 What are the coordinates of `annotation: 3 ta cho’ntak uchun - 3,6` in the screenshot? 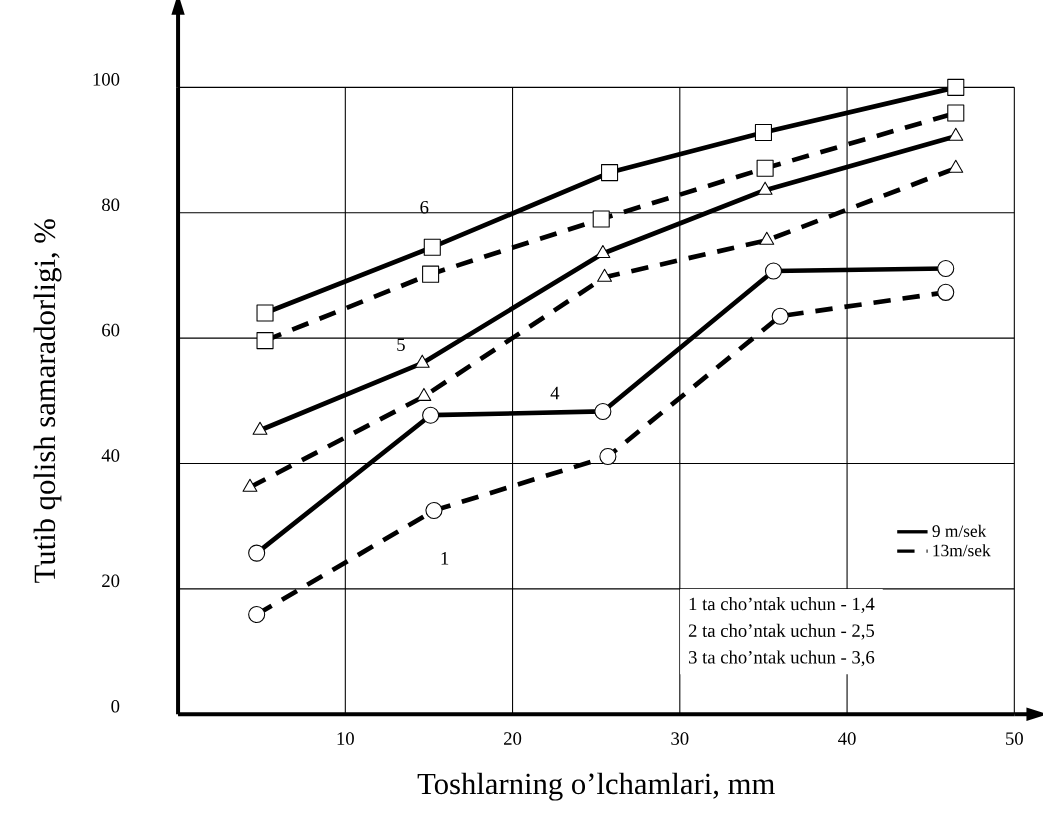 It's located at (781, 658).